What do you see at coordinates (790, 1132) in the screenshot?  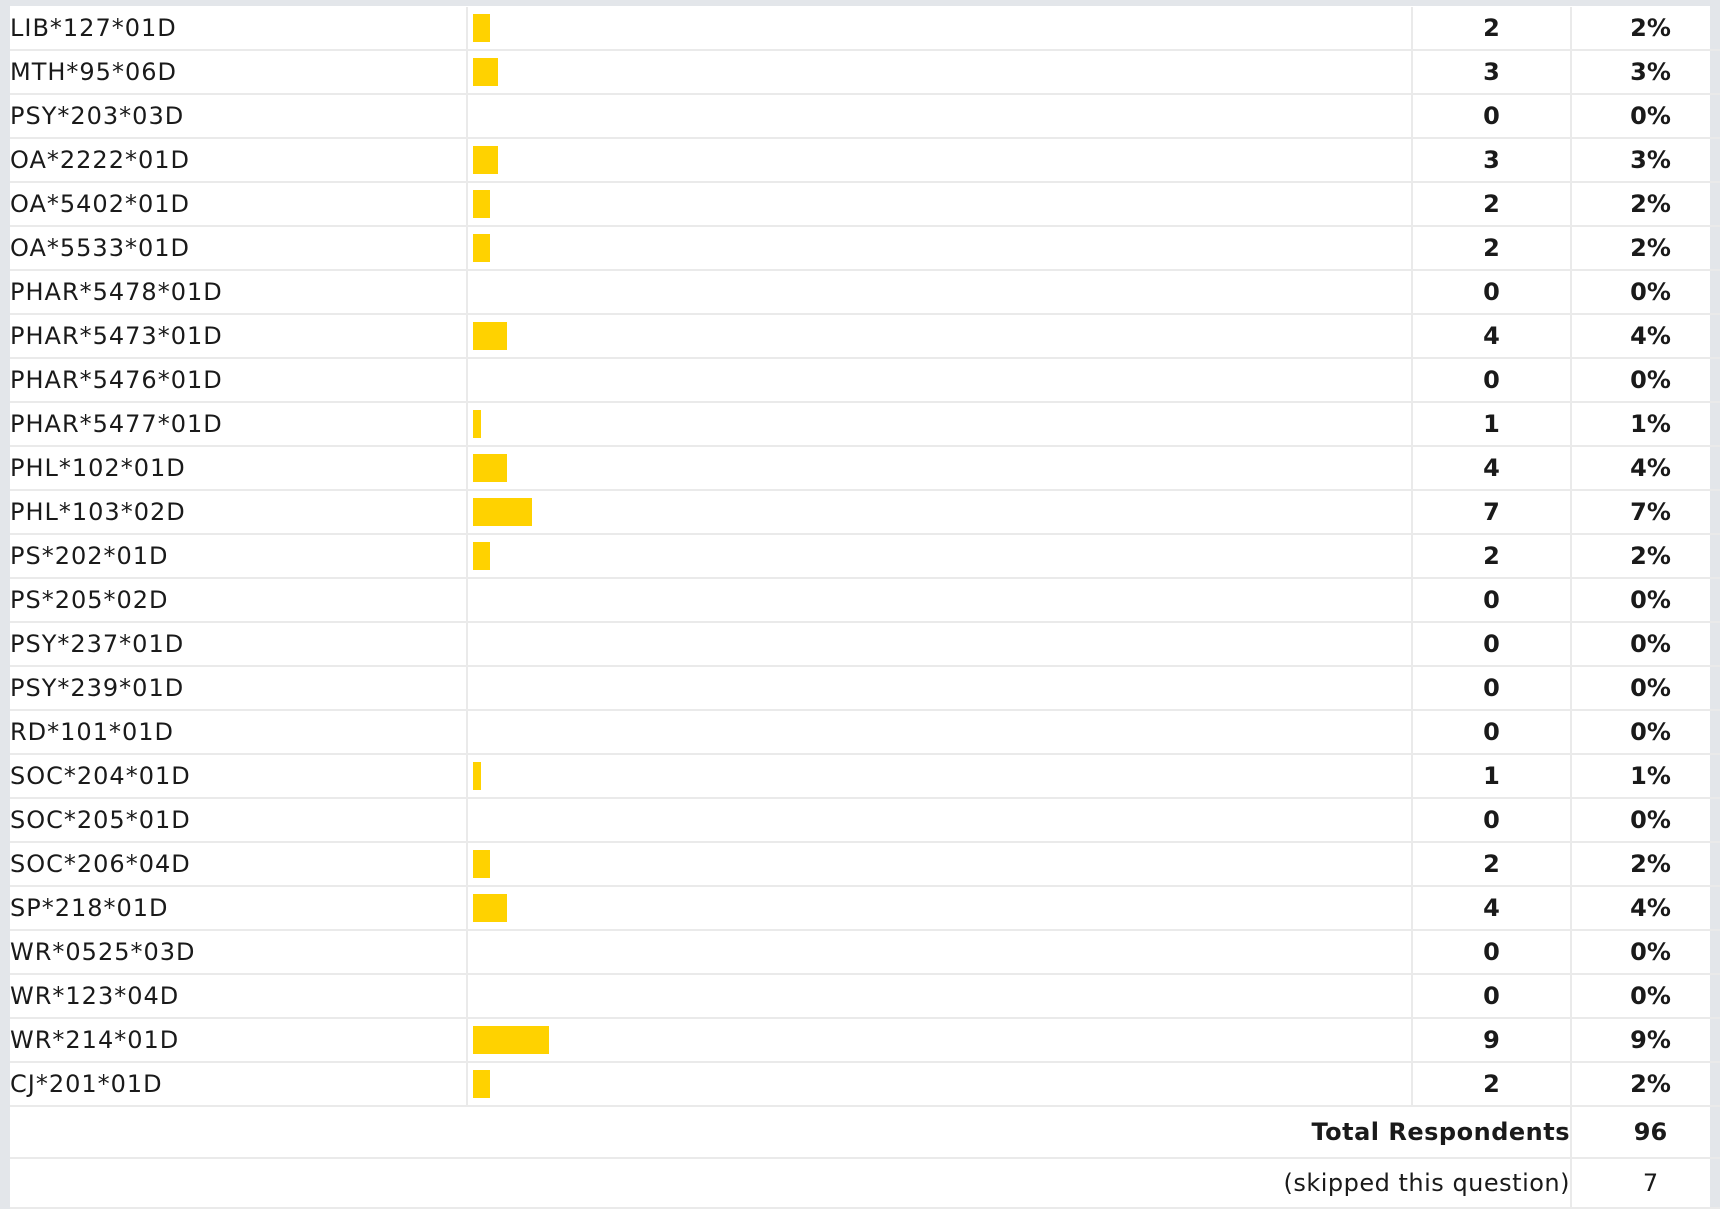 I see `total-respondents-label: Total Respondents` at bounding box center [790, 1132].